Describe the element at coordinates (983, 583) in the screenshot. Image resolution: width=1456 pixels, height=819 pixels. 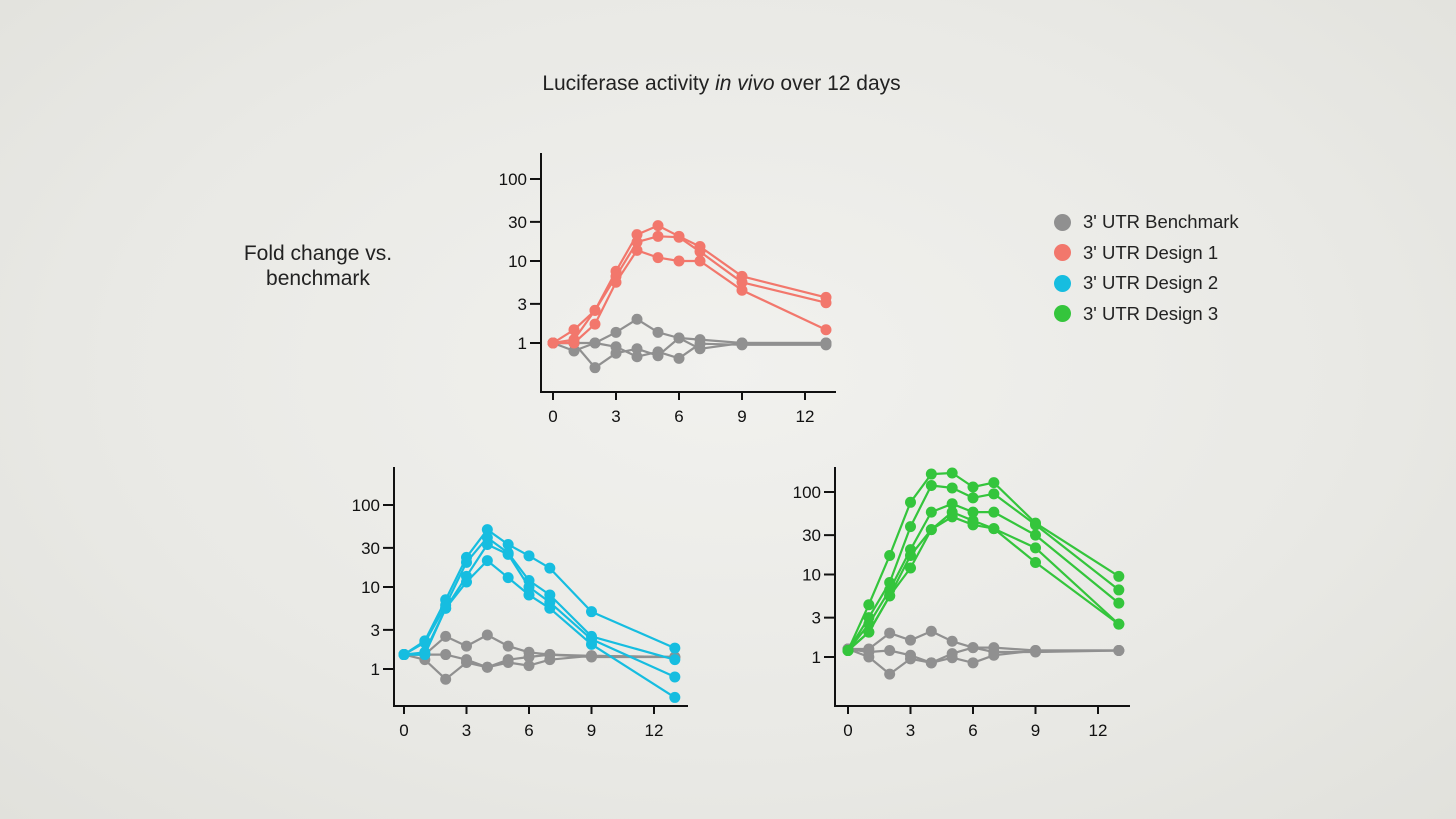
I see `series-line-design3` at that location.